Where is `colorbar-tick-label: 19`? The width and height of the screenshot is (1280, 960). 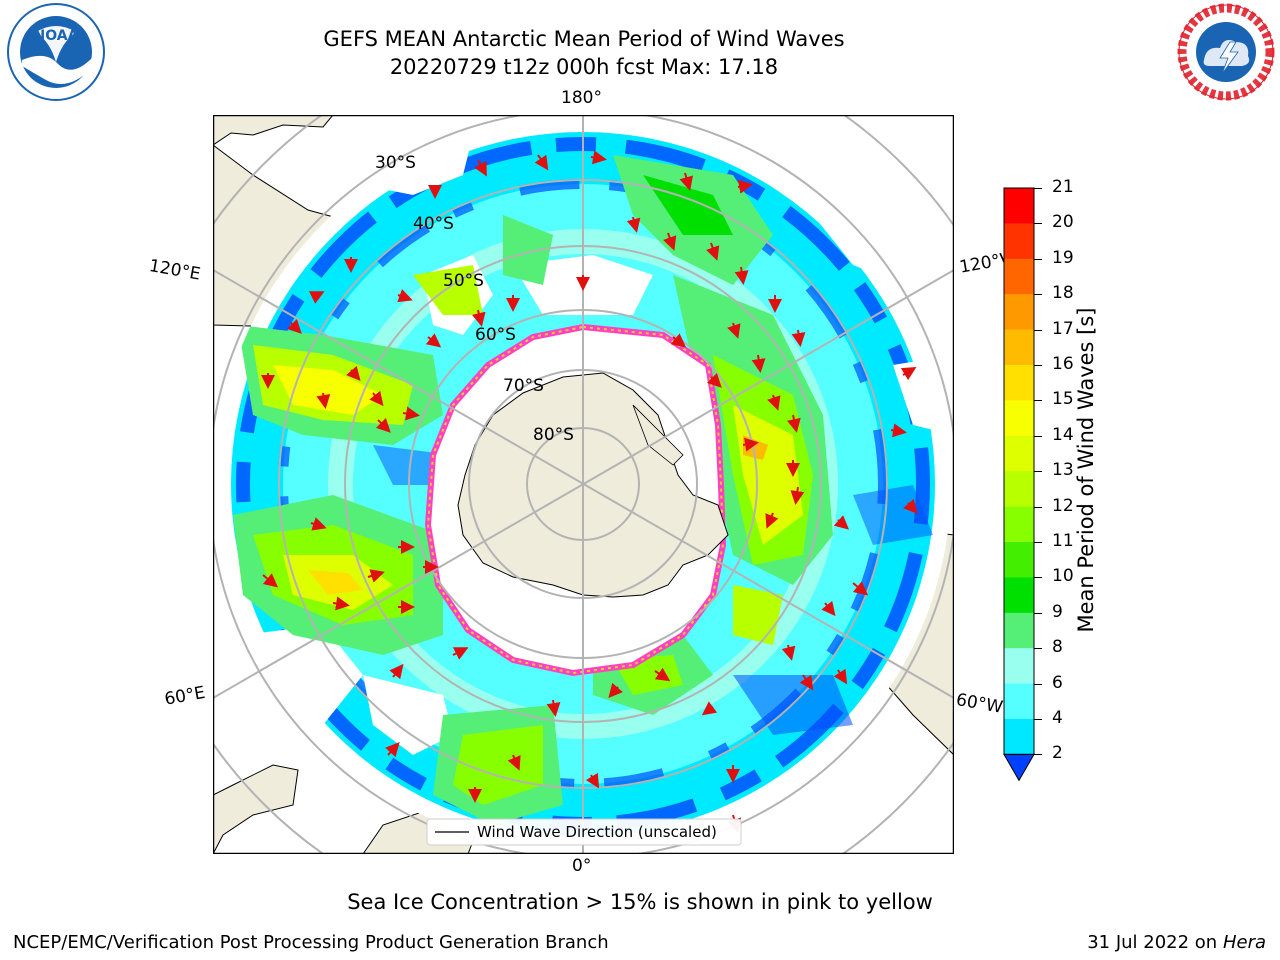 colorbar-tick-label: 19 is located at coordinates (1063, 257).